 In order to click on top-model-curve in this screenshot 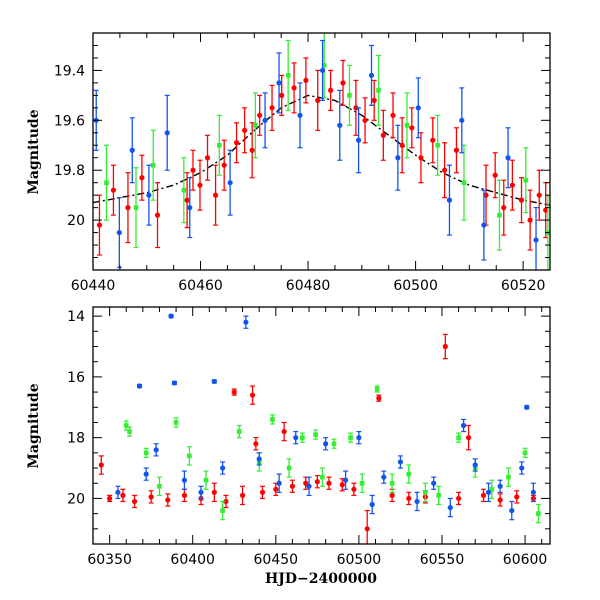, I will do `click(321, 150)`.